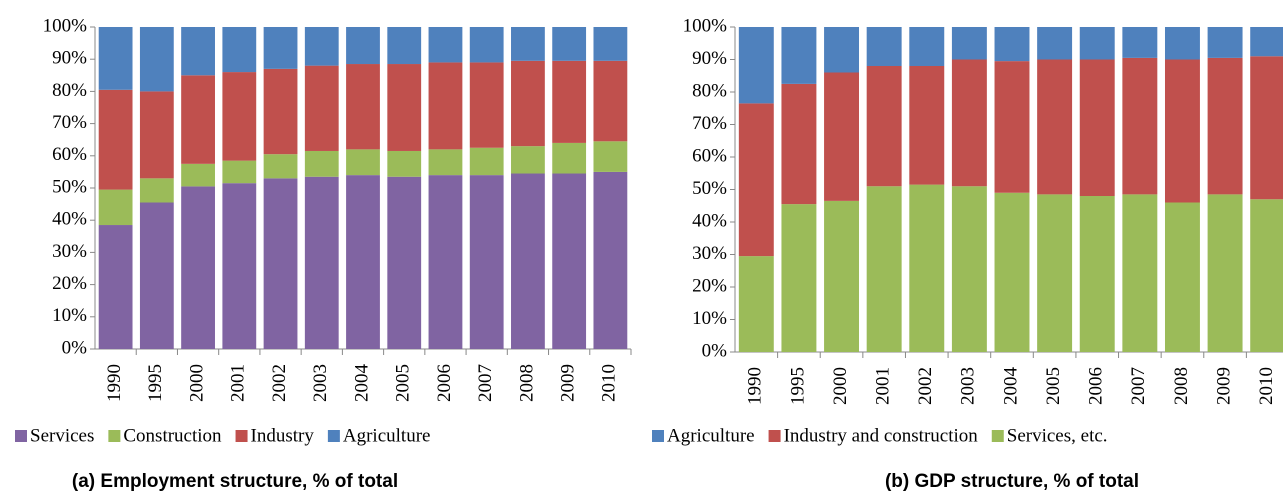 The image size is (1283, 499). Describe the element at coordinates (69, 186) in the screenshot. I see `y-tick-label: 50%` at that location.